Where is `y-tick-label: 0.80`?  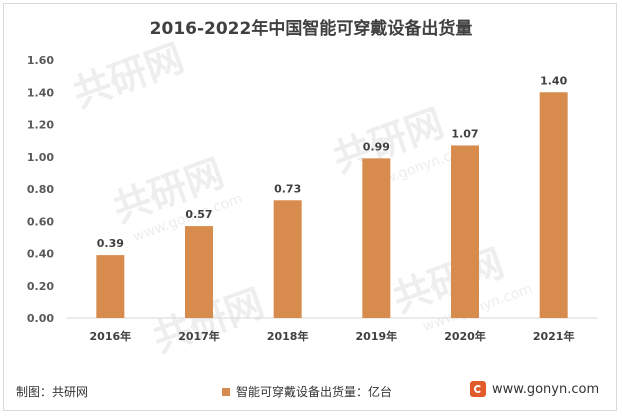
y-tick-label: 0.80 is located at coordinates (40, 189).